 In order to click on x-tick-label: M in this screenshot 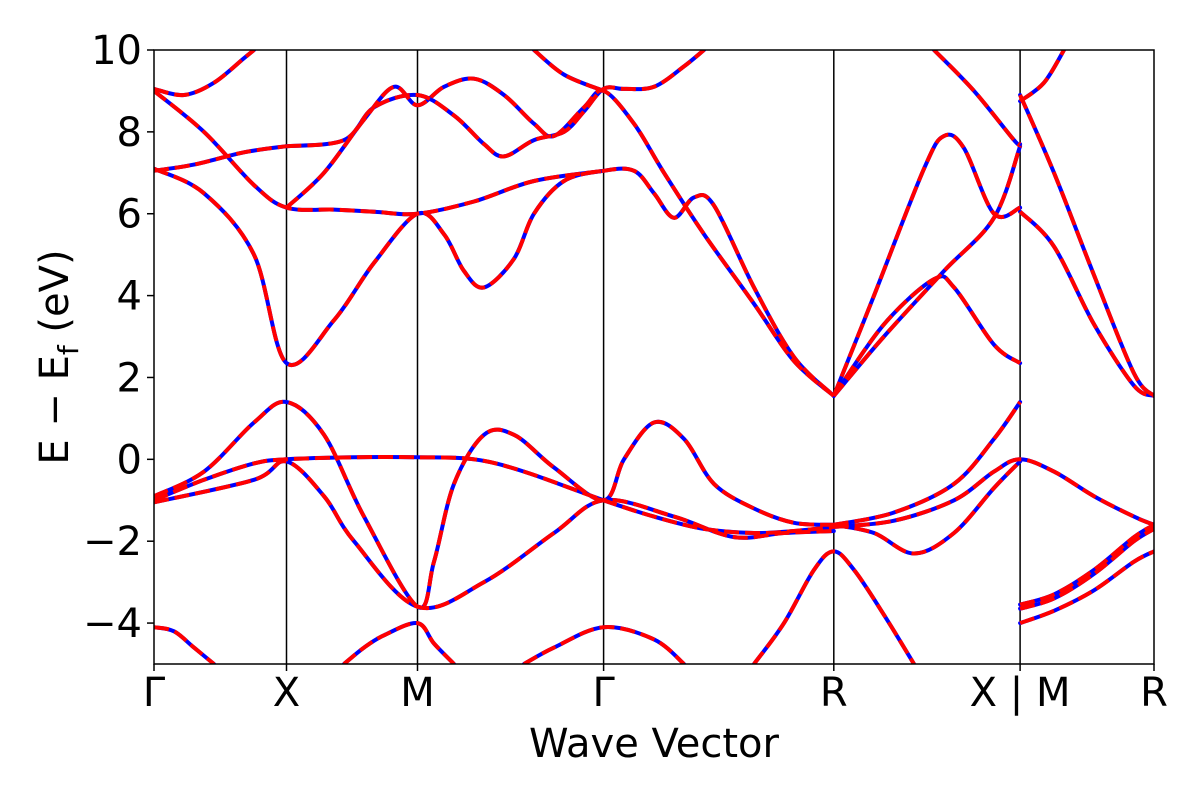, I will do `click(417, 693)`.